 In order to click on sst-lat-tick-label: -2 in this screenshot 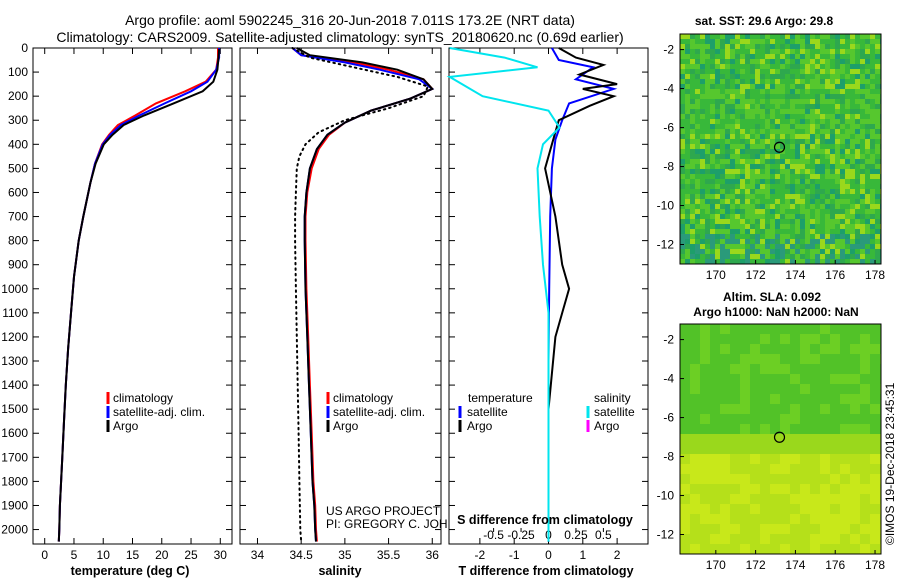, I will do `click(668, 50)`.